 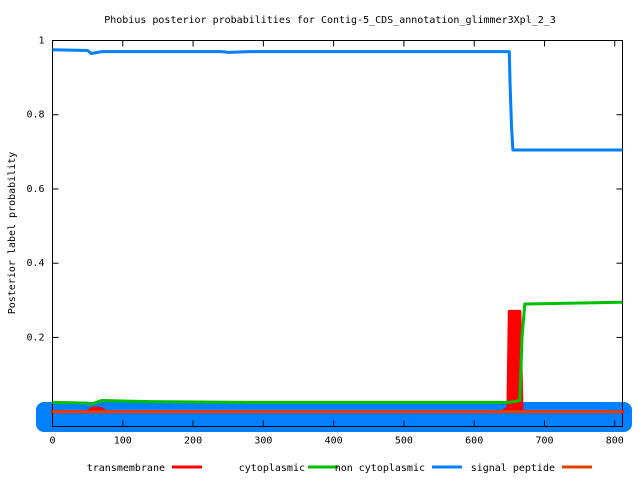 What do you see at coordinates (334, 417) in the screenshot?
I see `bottom-band` at bounding box center [334, 417].